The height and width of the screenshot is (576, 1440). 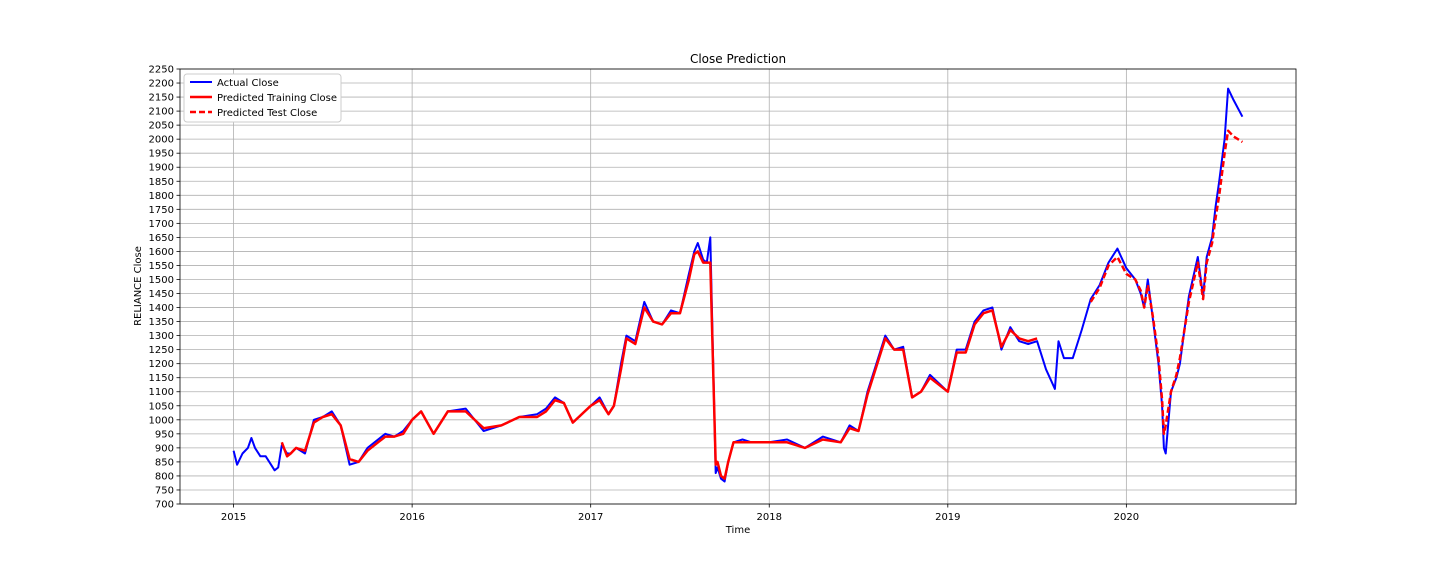 What do you see at coordinates (164, 434) in the screenshot?
I see `y-tick-label: 950` at bounding box center [164, 434].